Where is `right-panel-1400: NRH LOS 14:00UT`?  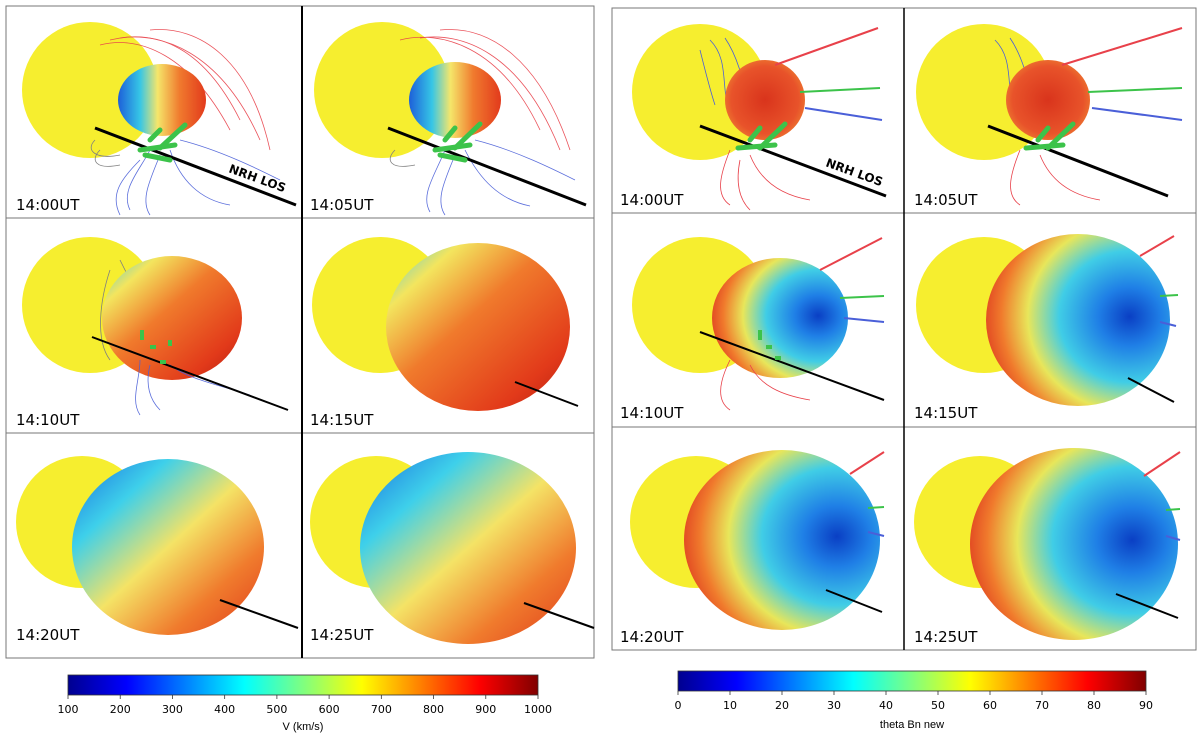
right-panel-1400: NRH LOS 14:00UT is located at coordinates (753, 117).